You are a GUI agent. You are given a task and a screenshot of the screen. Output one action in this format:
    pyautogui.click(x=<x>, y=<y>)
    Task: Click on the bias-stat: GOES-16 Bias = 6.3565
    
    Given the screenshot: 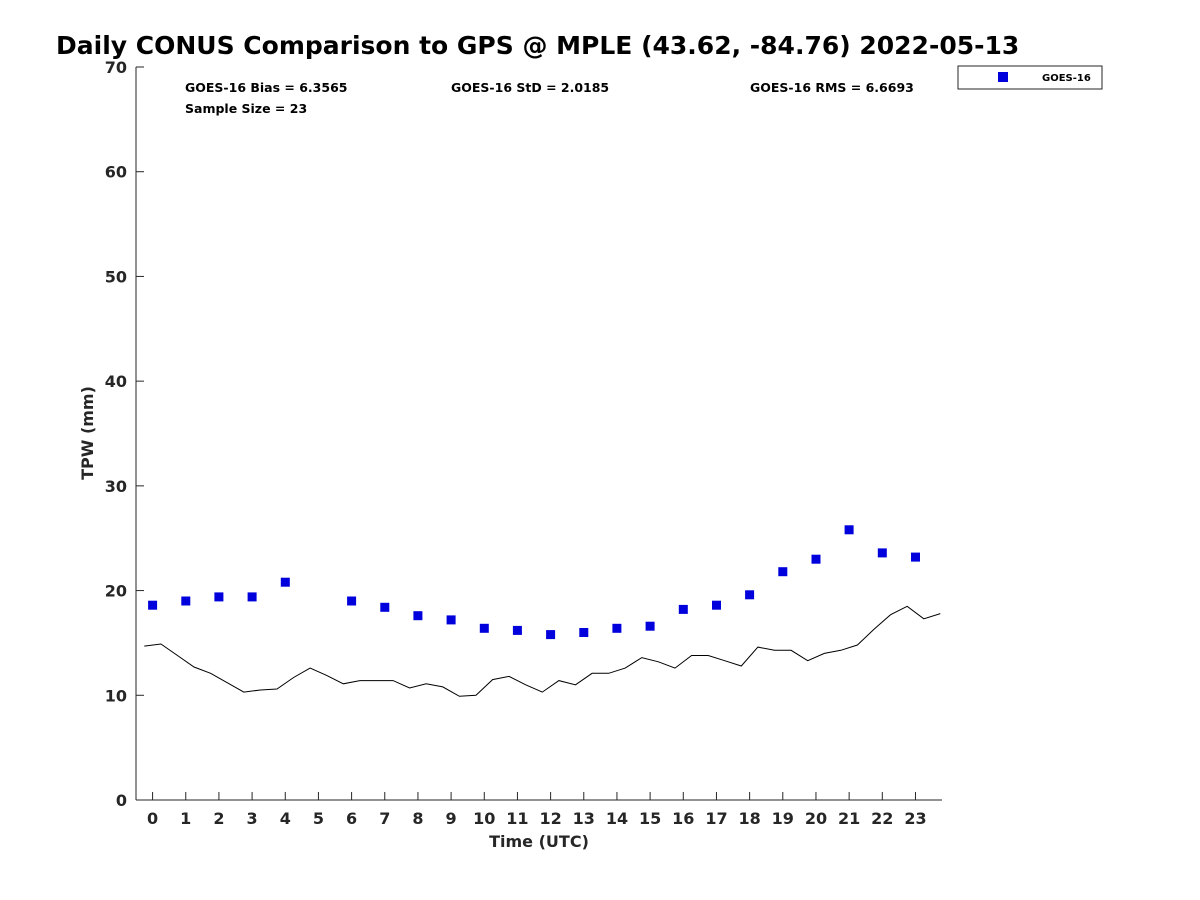 What is the action you would take?
    pyautogui.click(x=266, y=87)
    